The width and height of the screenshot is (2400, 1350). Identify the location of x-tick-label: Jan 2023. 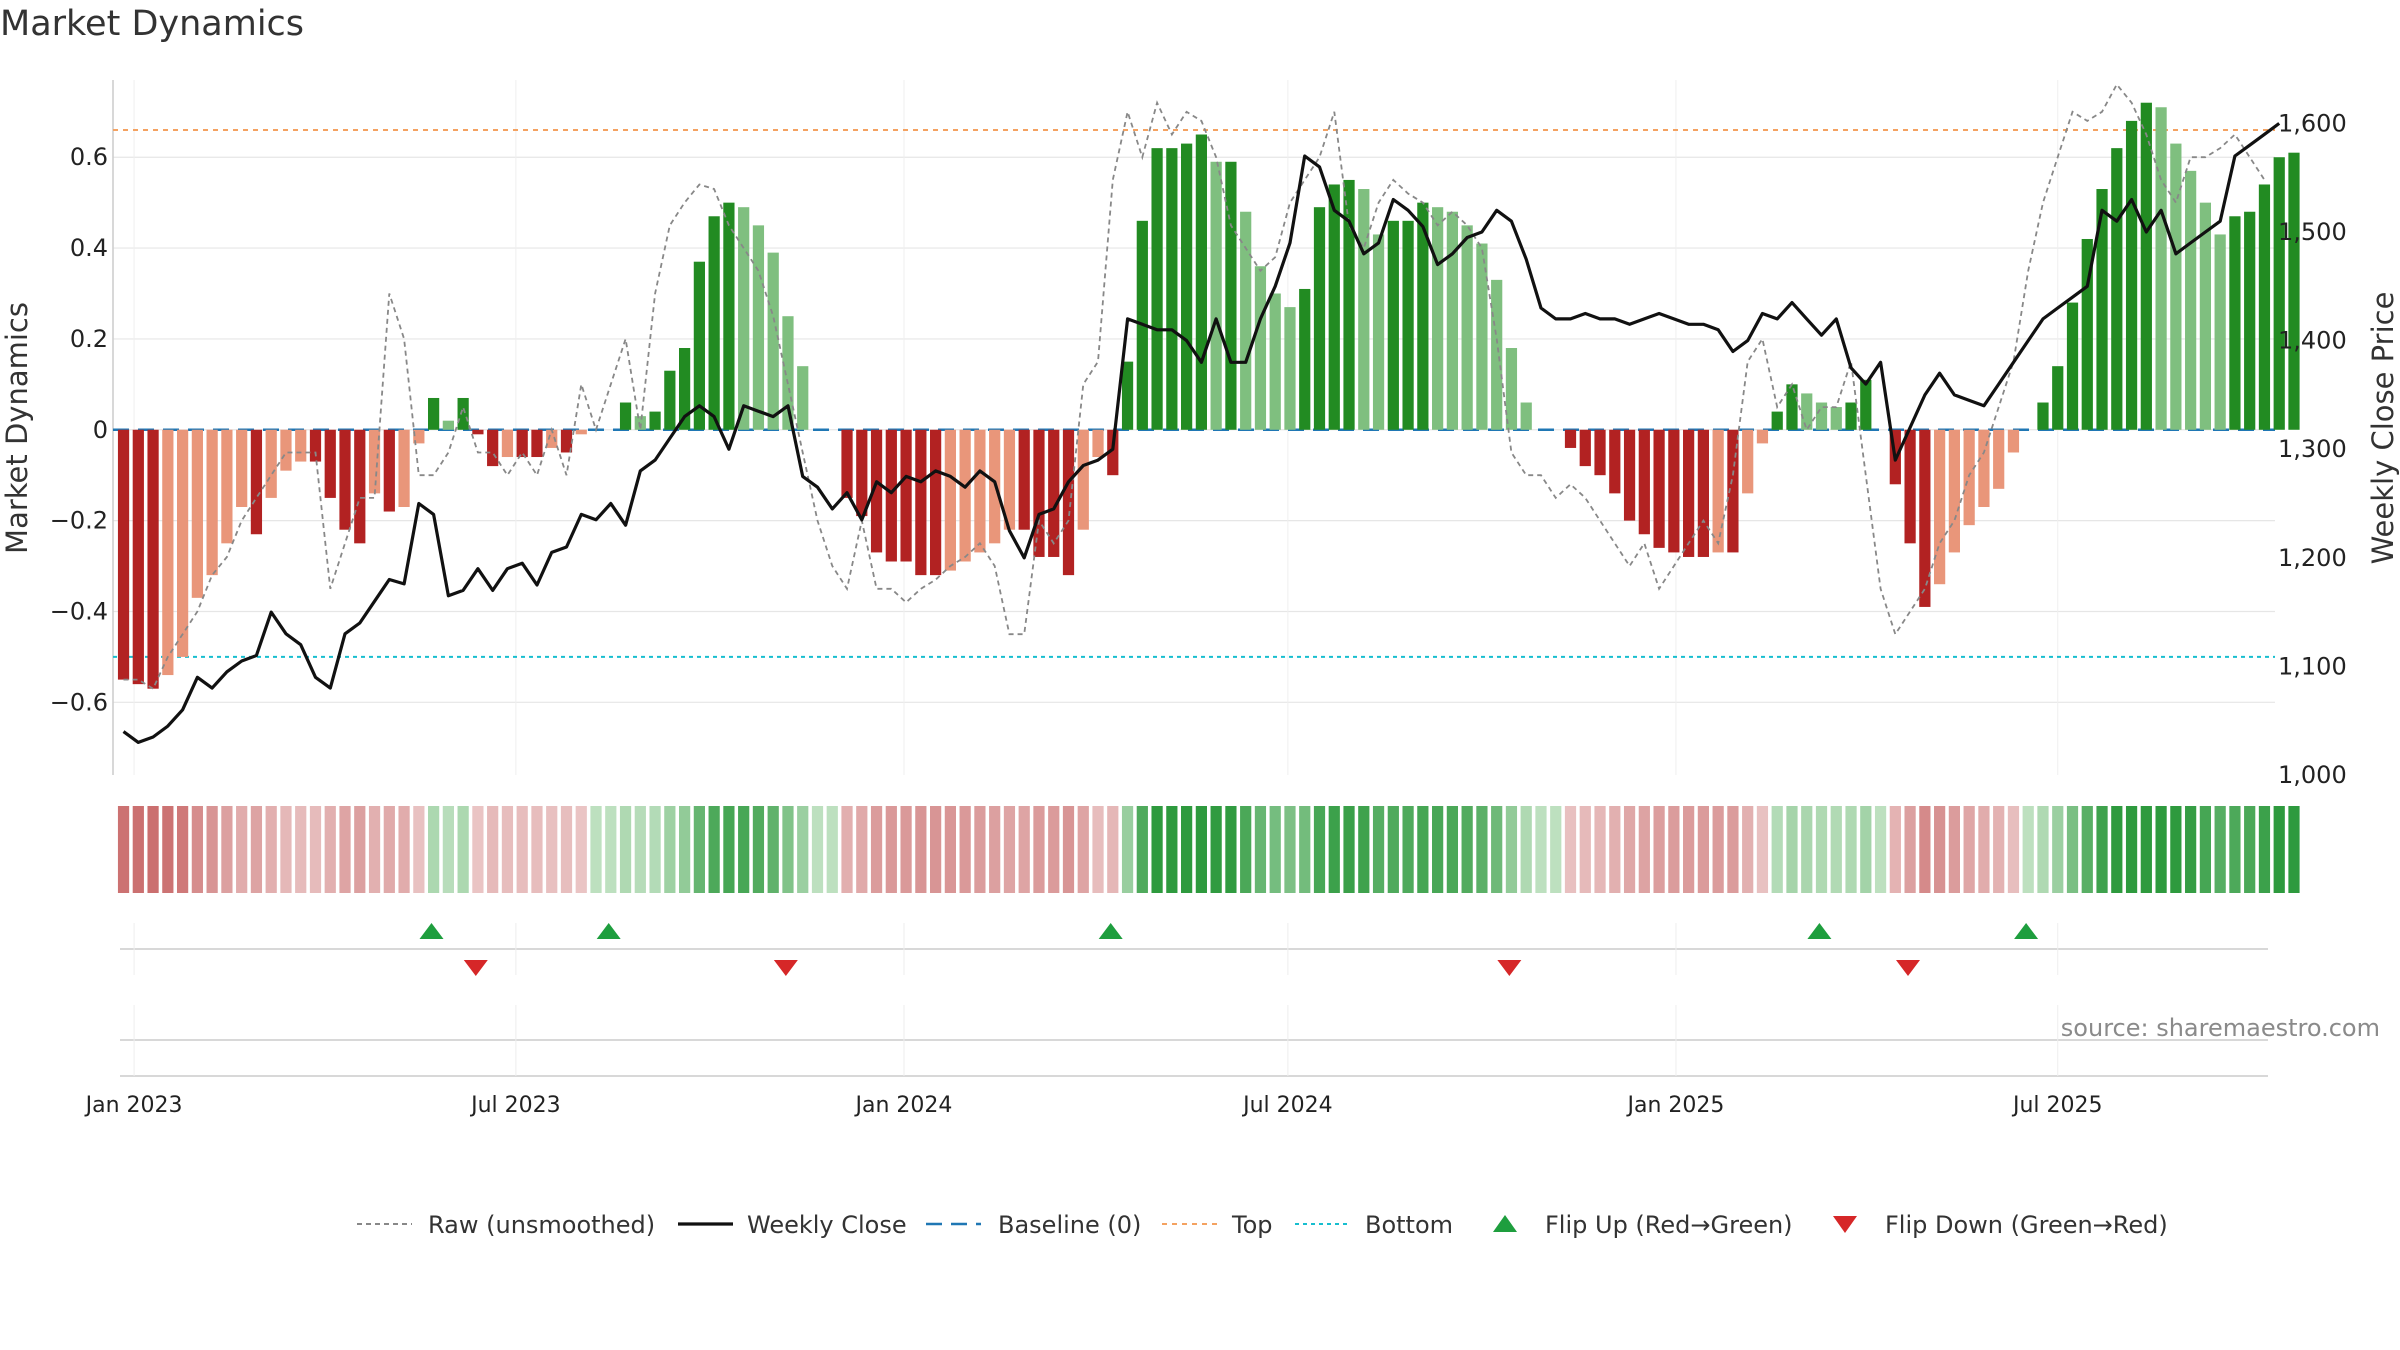
(133, 1105).